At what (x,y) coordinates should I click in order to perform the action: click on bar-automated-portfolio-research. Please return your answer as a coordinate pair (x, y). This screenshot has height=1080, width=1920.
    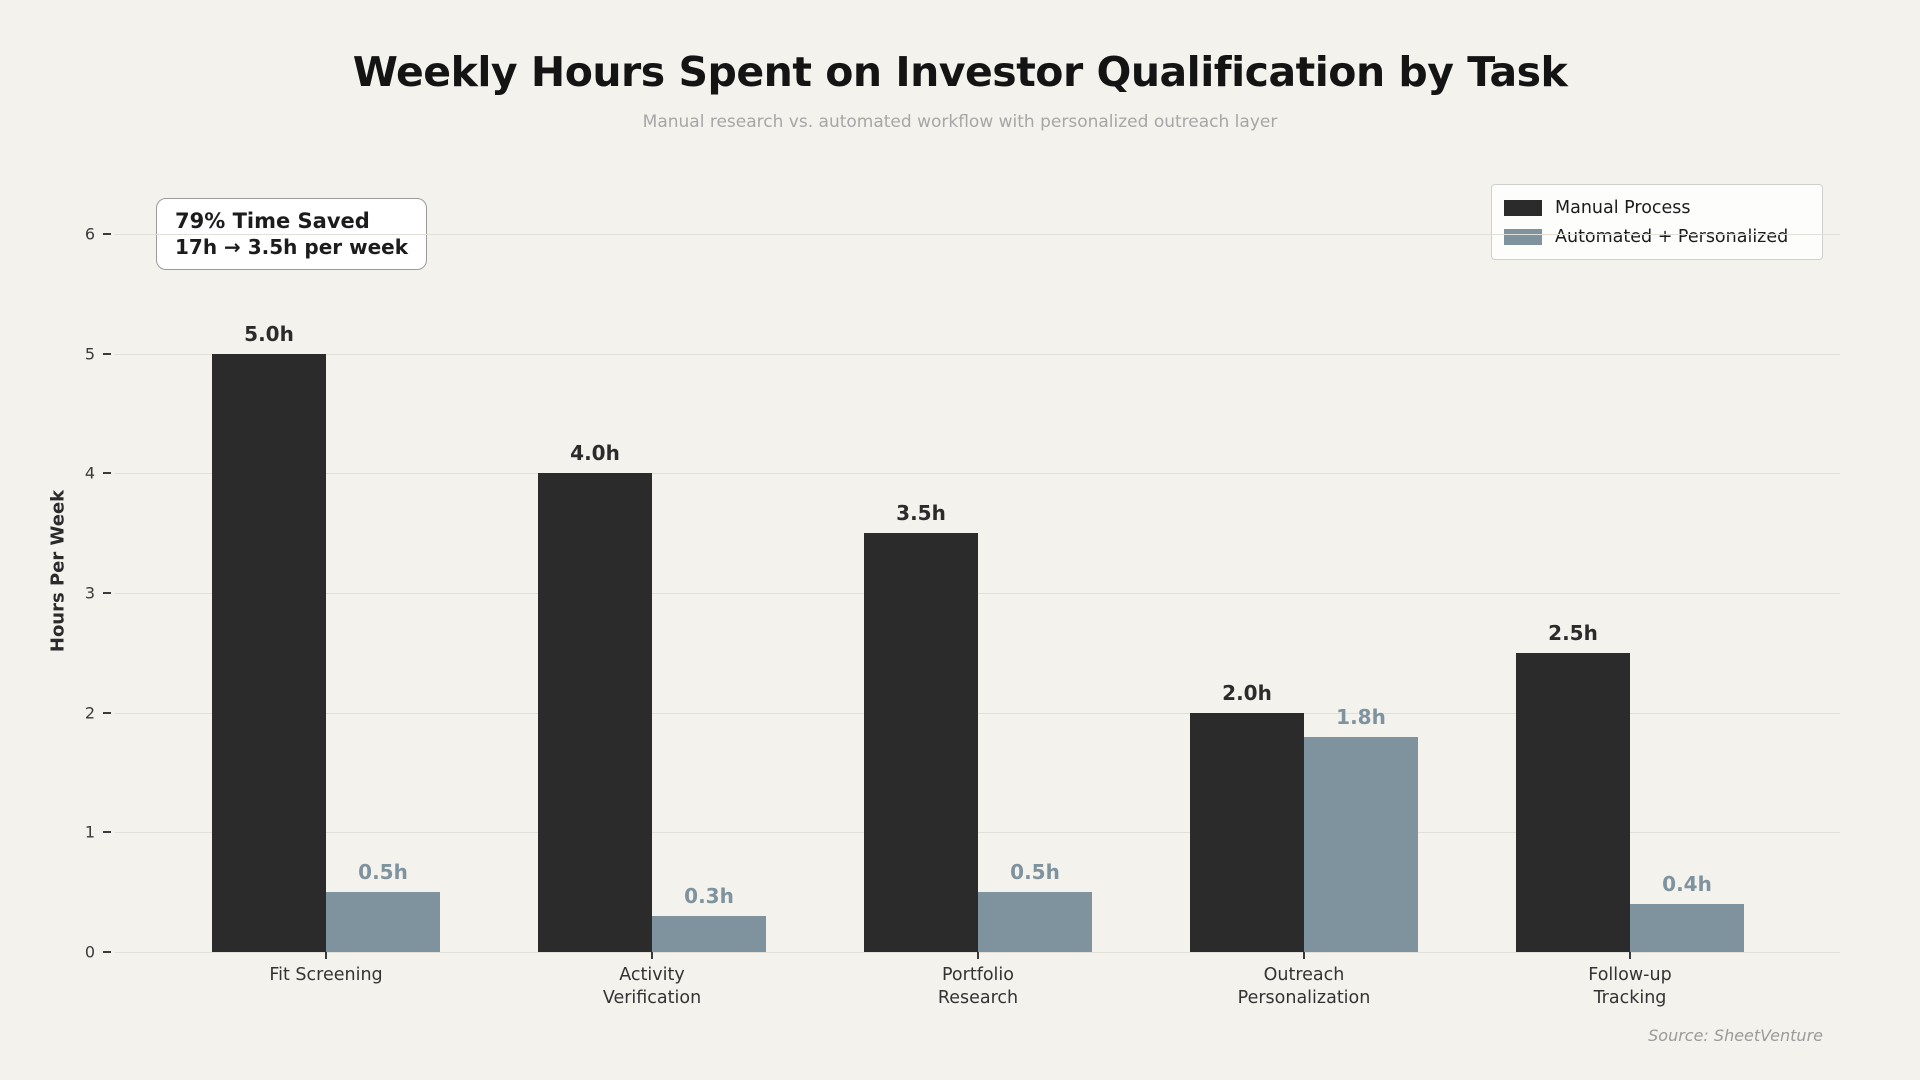
    Looking at the image, I should click on (1035, 922).